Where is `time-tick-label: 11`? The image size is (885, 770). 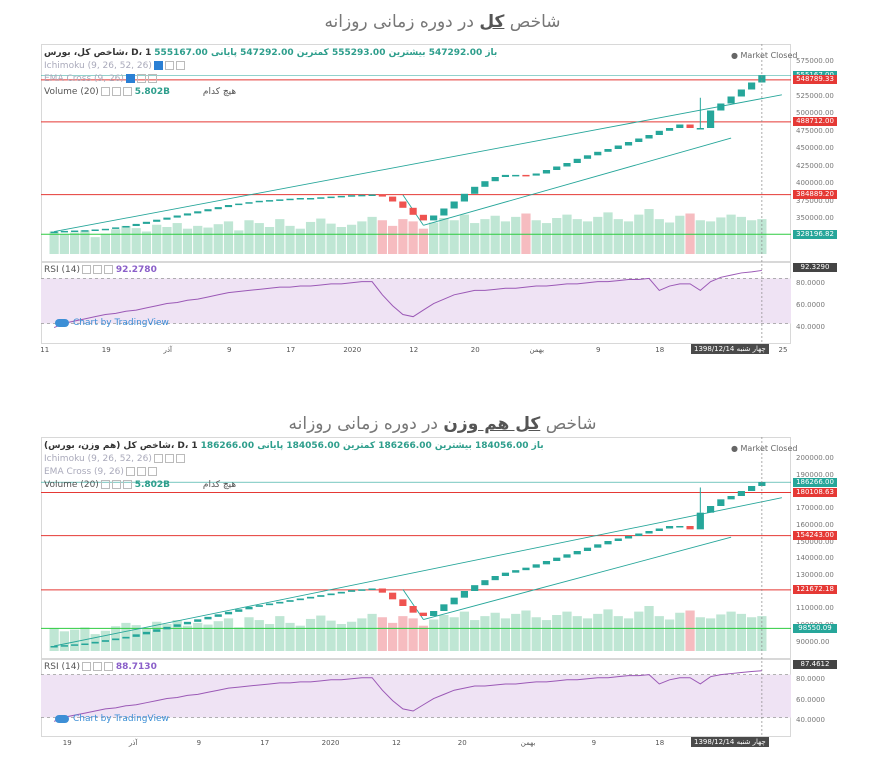 time-tick-label: 11 is located at coordinates (45, 350).